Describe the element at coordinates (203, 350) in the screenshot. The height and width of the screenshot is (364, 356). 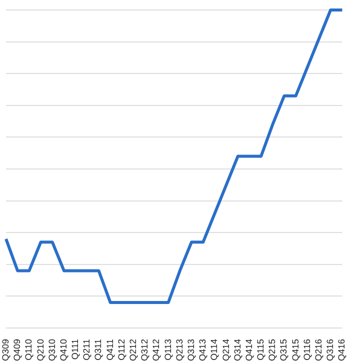
I see `x-tick-label: Q413` at that location.